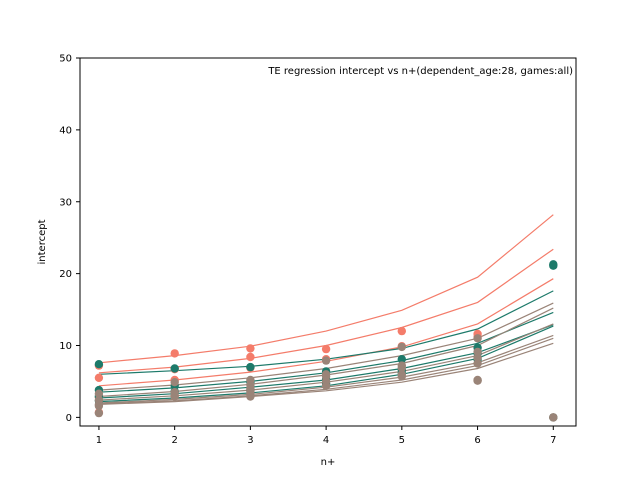 This screenshot has width=640, height=480. Describe the element at coordinates (174, 440) in the screenshot. I see `x-tick-label-1: 2` at that location.